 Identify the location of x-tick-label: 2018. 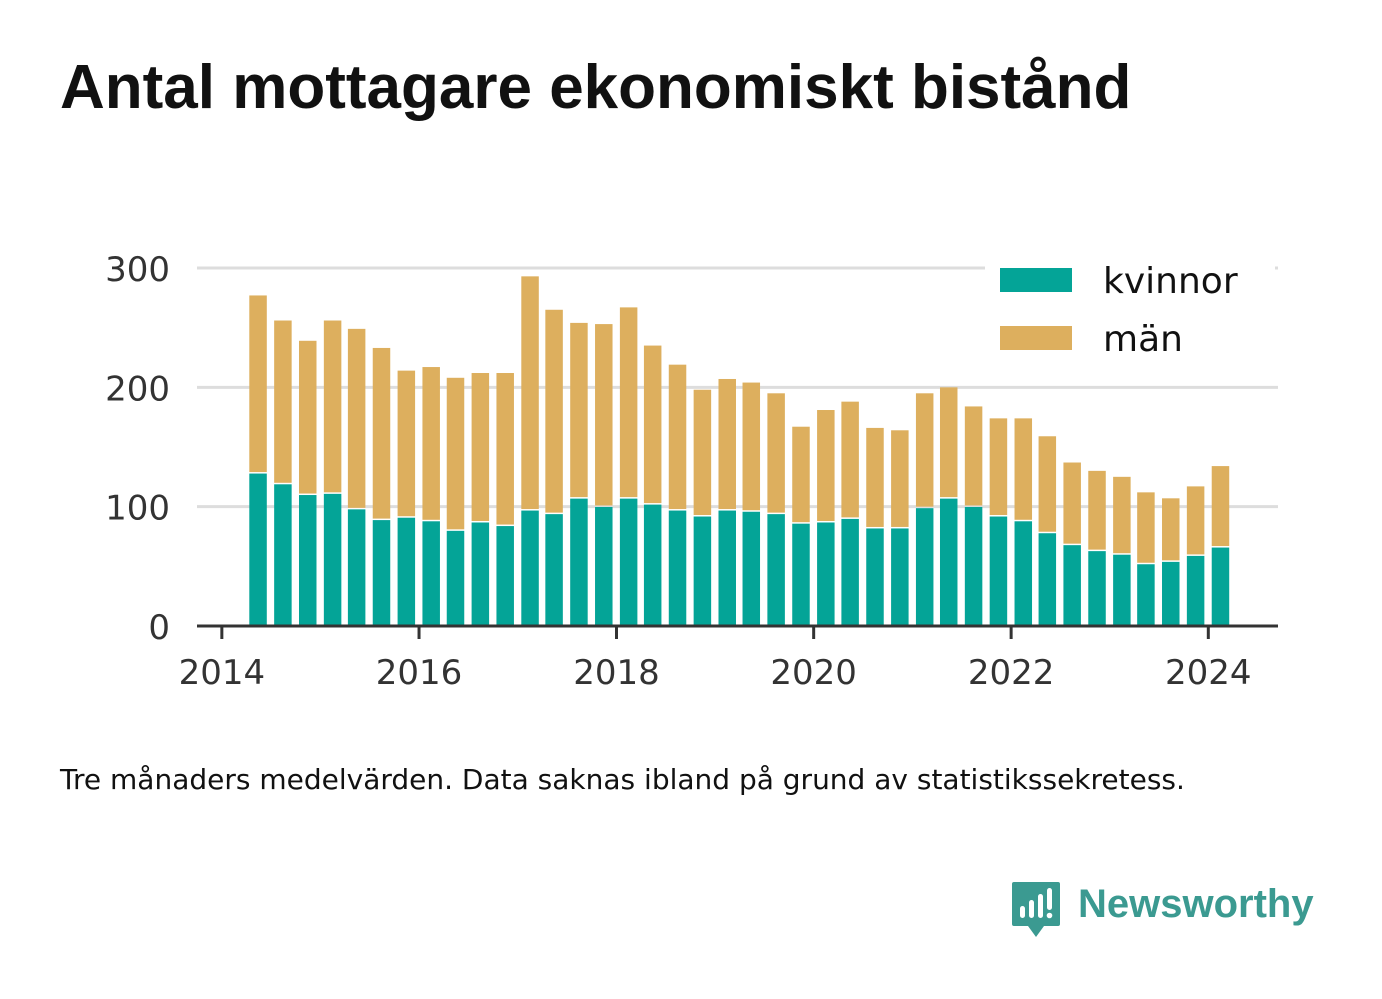
(616, 673).